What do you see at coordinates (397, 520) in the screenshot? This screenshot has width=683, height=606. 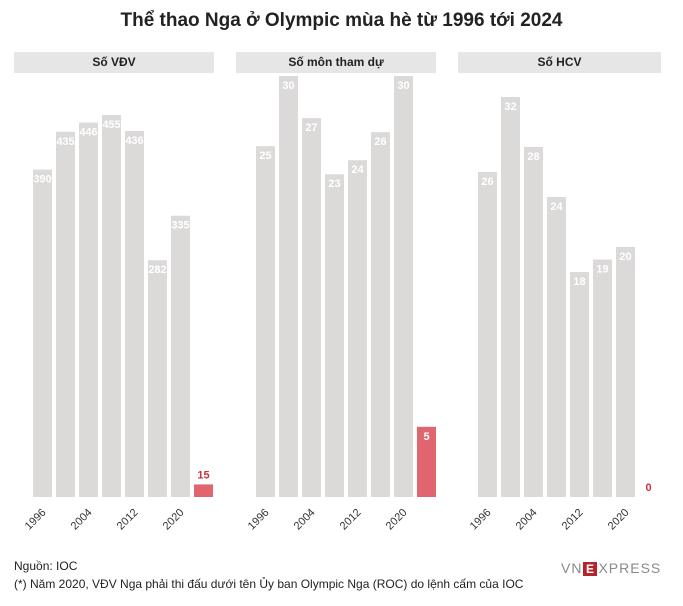 I see `x-tick-sports-2020: 2020` at bounding box center [397, 520].